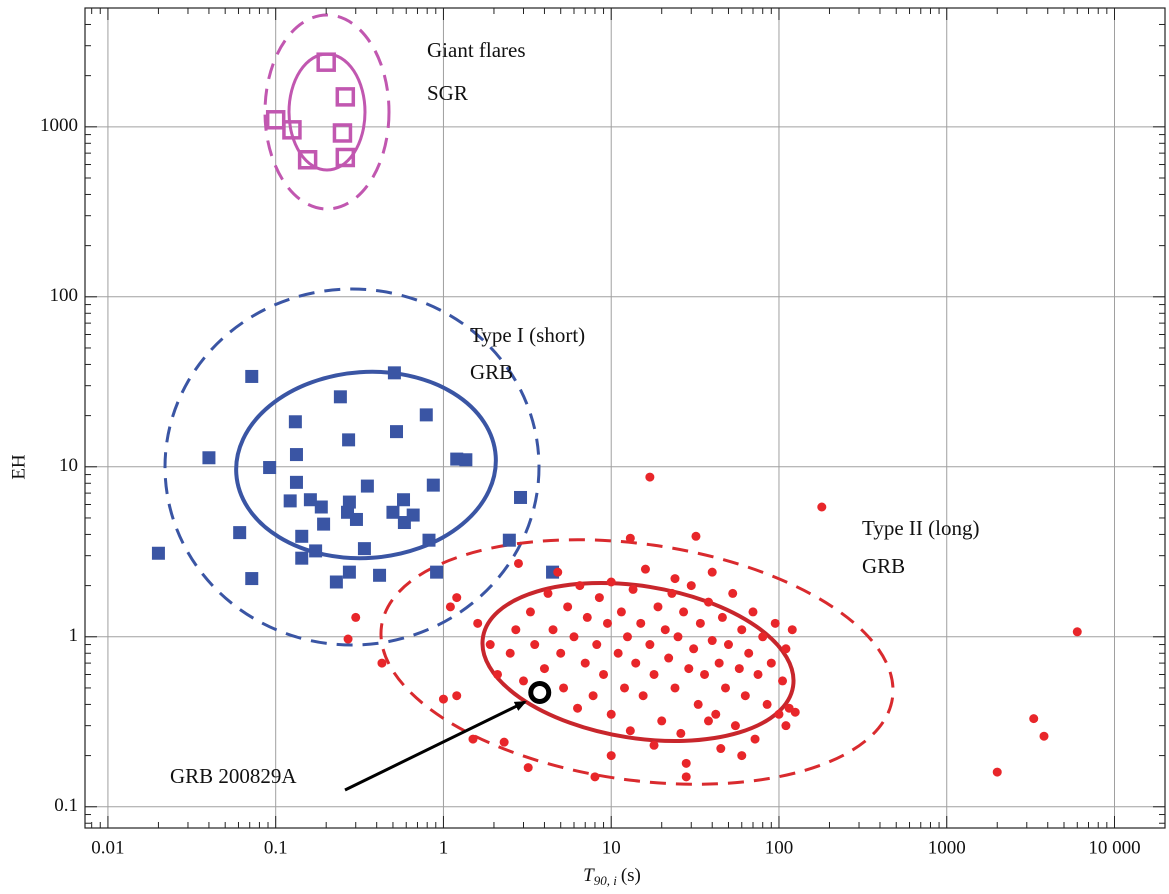 This screenshot has width=1169, height=894. I want to click on long-inner-region, so click(638, 662).